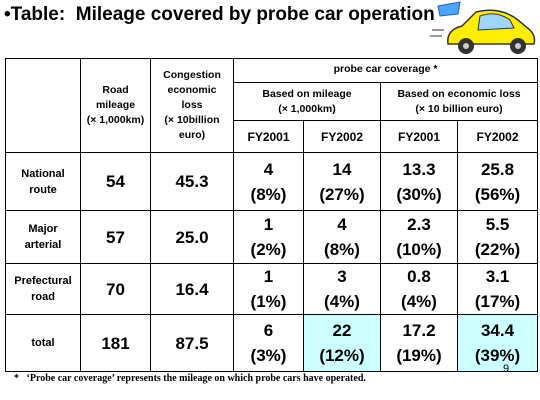 This screenshot has height=400, width=540. I want to click on cell-text: (22%), so click(497, 249).